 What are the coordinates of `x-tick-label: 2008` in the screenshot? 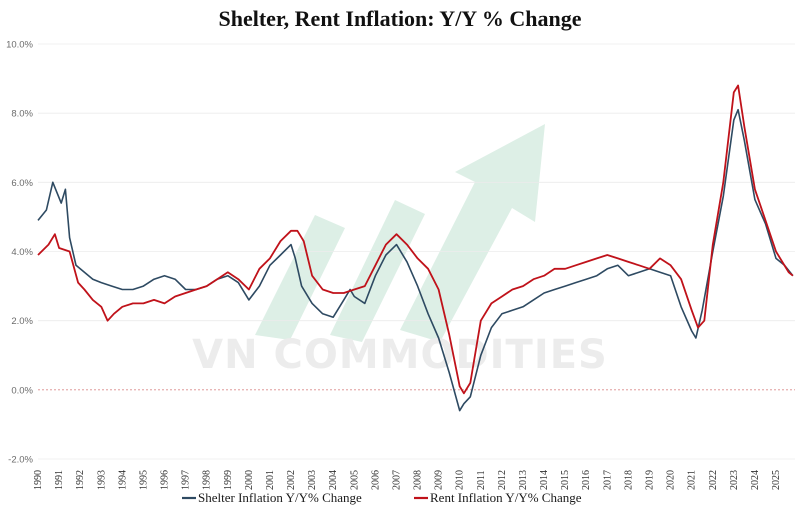 It's located at (418, 480).